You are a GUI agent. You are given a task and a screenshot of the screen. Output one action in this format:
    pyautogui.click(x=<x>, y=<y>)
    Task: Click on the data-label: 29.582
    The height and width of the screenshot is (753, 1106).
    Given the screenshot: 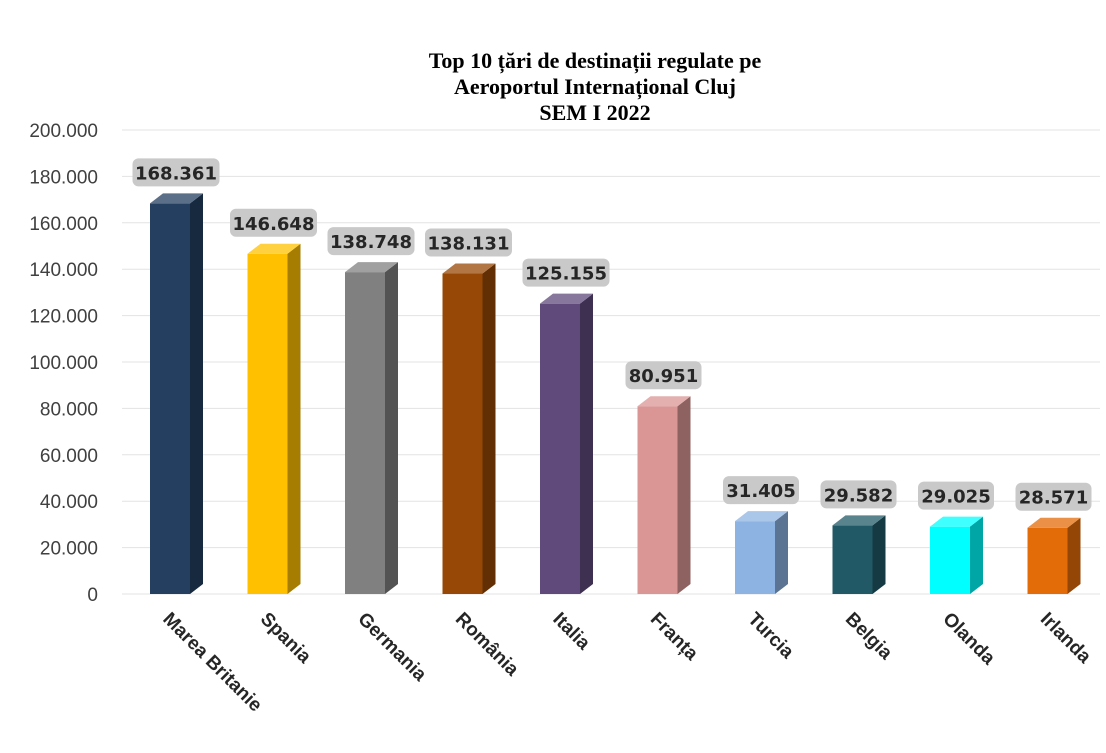 What is the action you would take?
    pyautogui.click(x=858, y=494)
    